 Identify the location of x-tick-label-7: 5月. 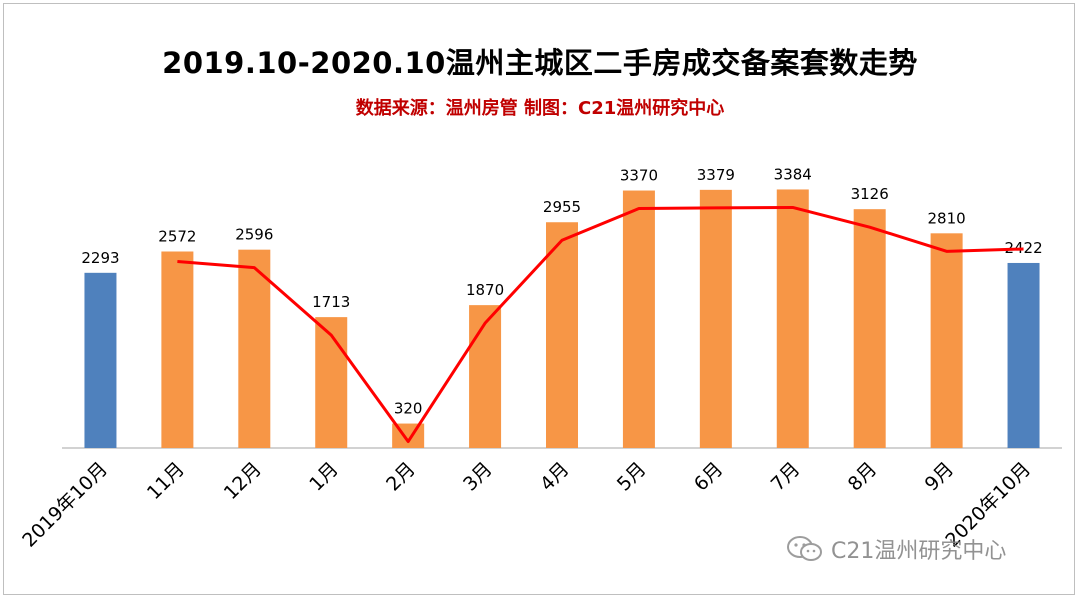
(632, 477).